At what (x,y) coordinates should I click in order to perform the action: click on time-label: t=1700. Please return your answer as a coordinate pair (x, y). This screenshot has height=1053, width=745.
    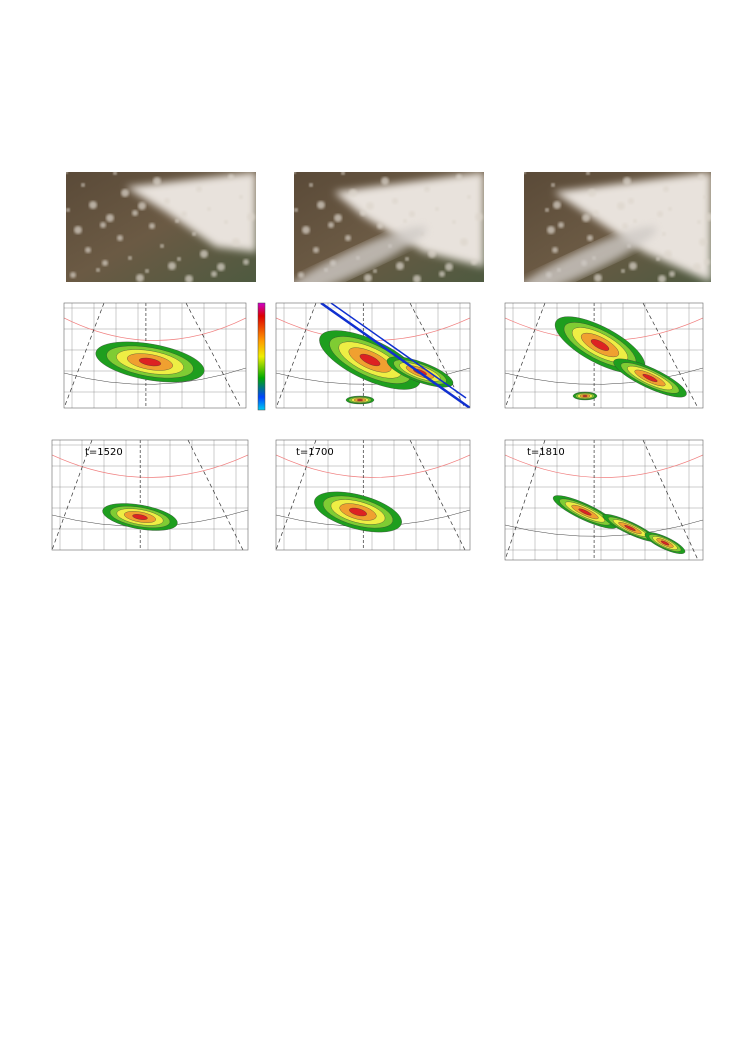
    Looking at the image, I should click on (315, 452).